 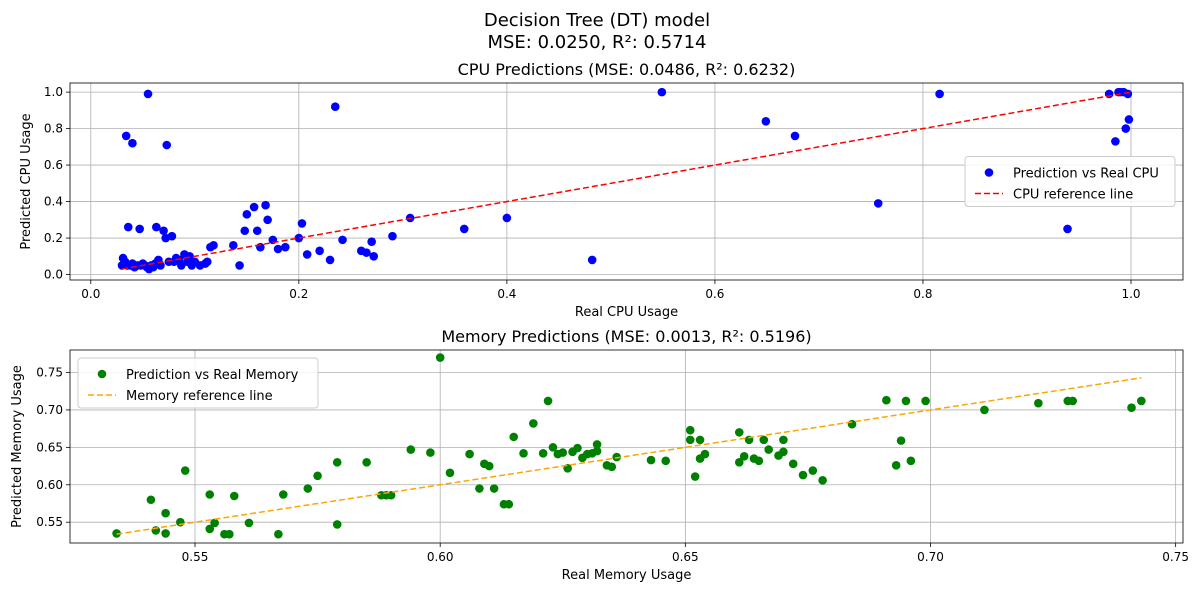 I want to click on y-axis-label: Predicted Memory Usage, so click(x=17, y=446).